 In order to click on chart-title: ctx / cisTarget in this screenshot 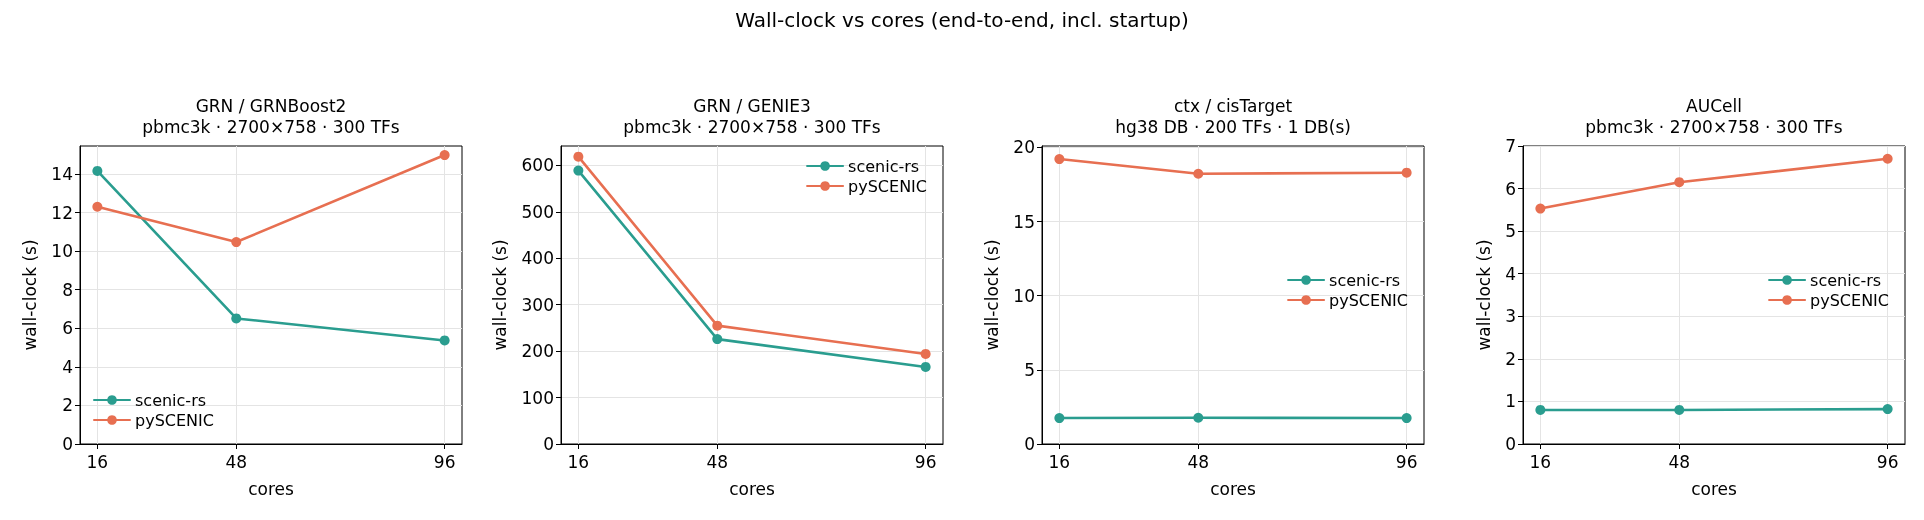, I will do `click(1233, 106)`.